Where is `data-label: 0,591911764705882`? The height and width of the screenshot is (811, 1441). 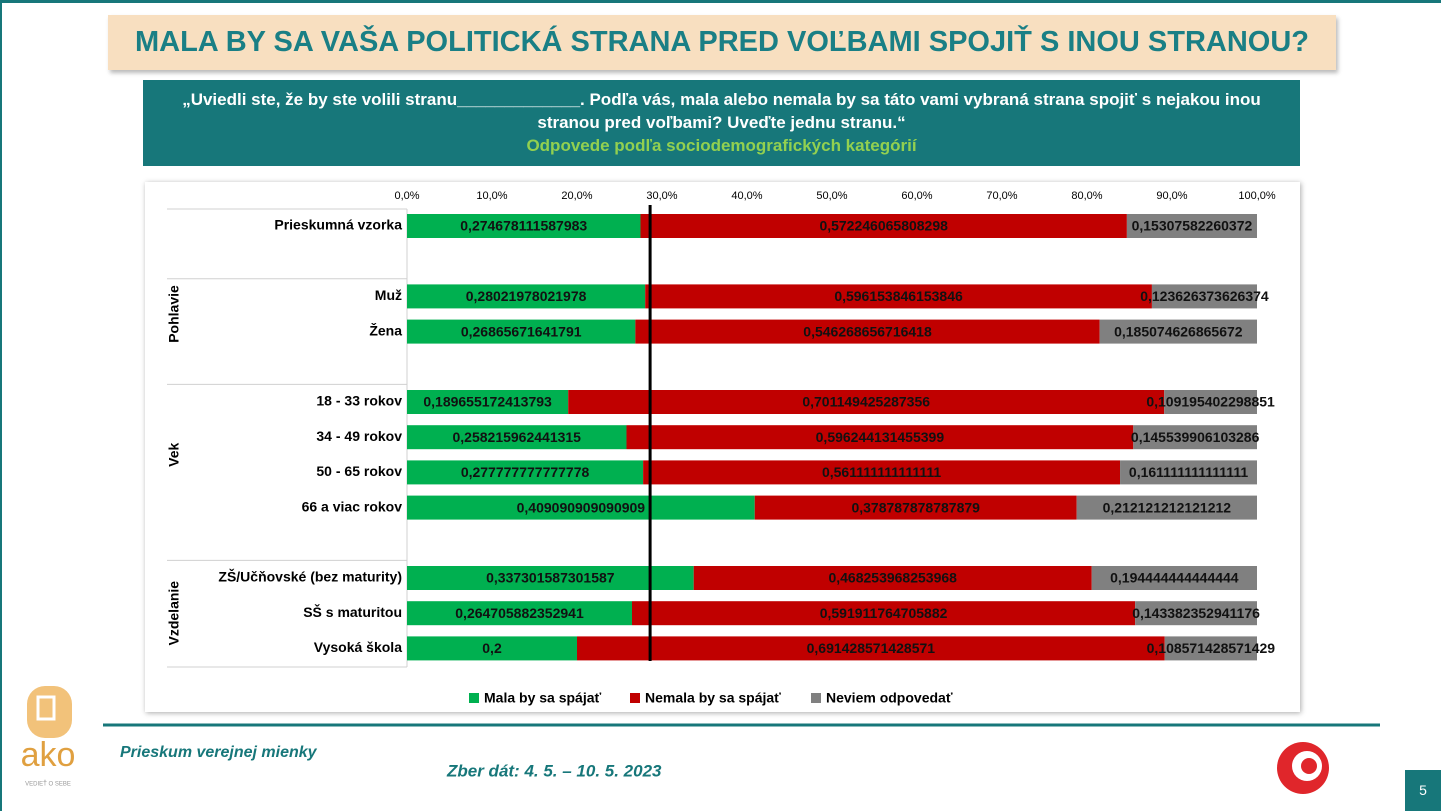
data-label: 0,591911764705882 is located at coordinates (884, 613).